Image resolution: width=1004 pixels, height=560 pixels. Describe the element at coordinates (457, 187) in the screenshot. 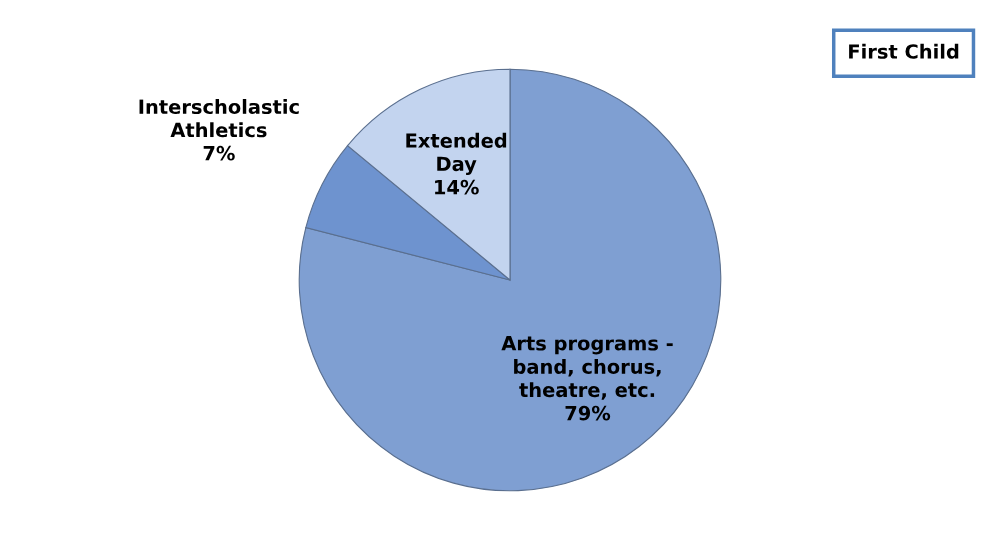

I see `data-label: 14%` at that location.